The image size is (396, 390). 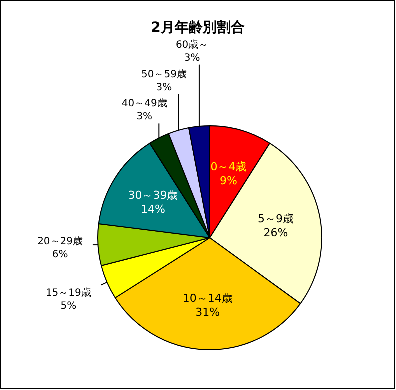 I want to click on data-label: 5%, so click(x=68, y=306).